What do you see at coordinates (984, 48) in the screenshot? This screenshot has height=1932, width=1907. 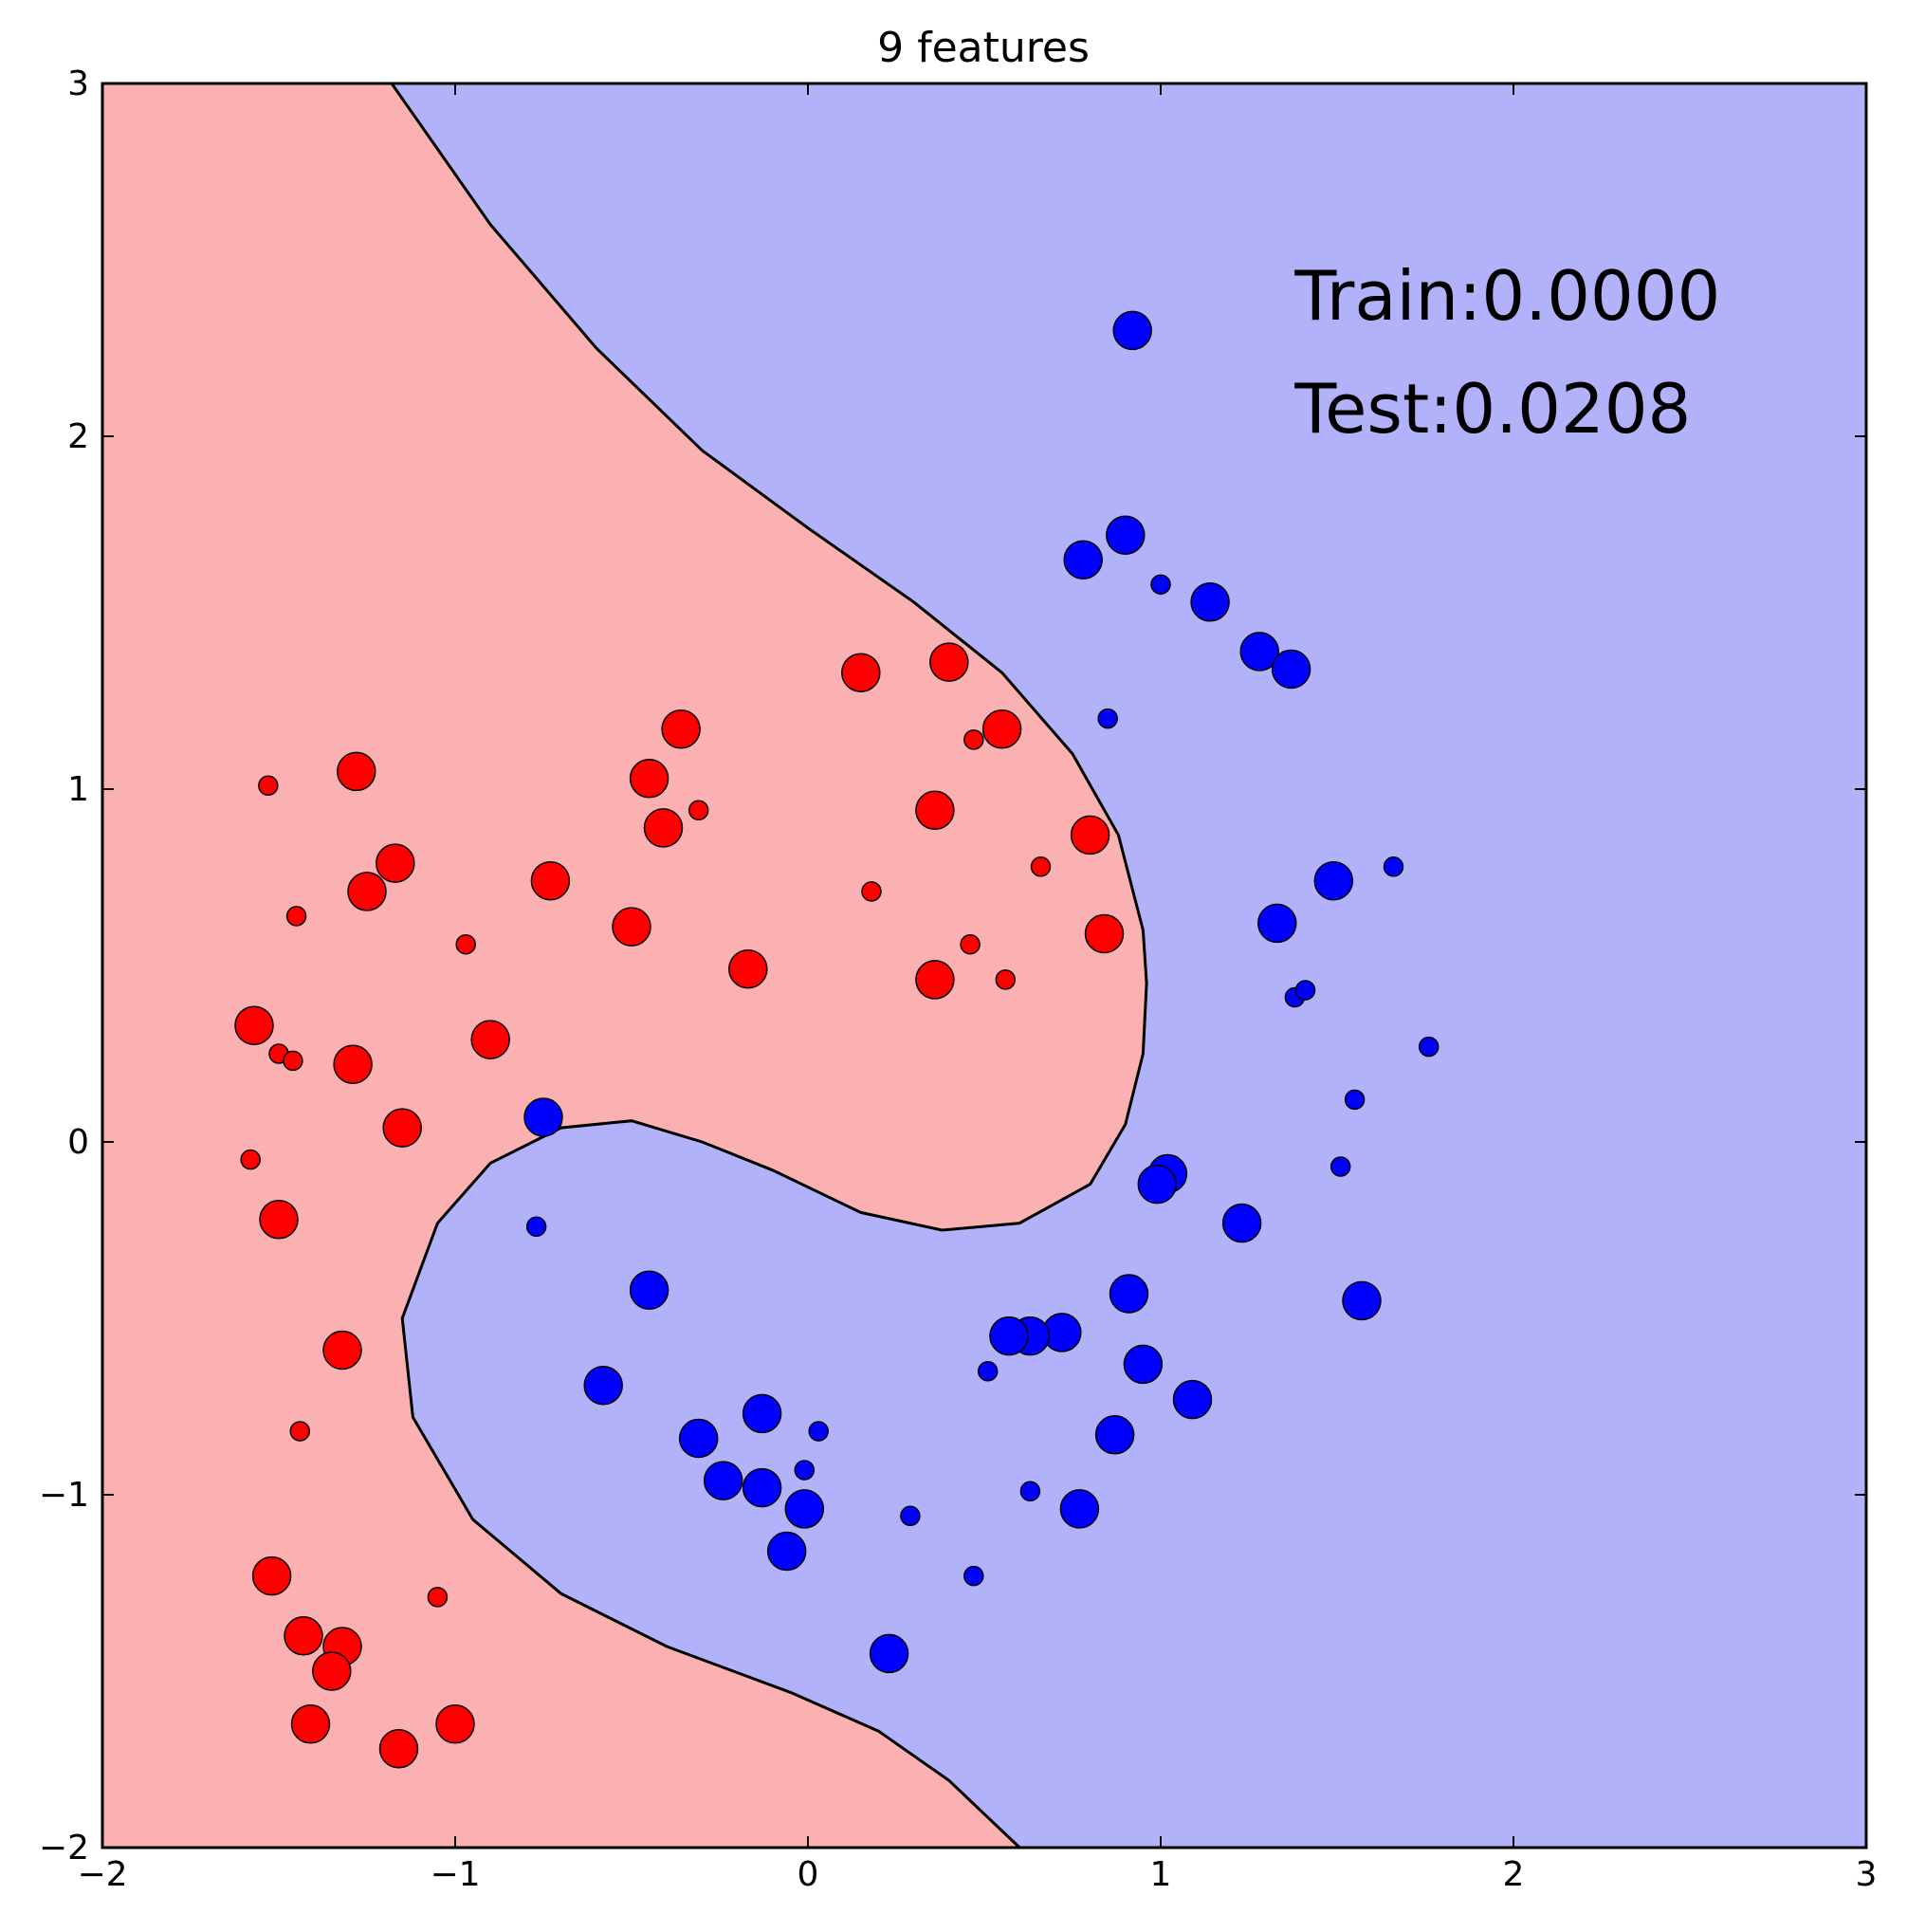 I see `chart-title: 9 features` at bounding box center [984, 48].